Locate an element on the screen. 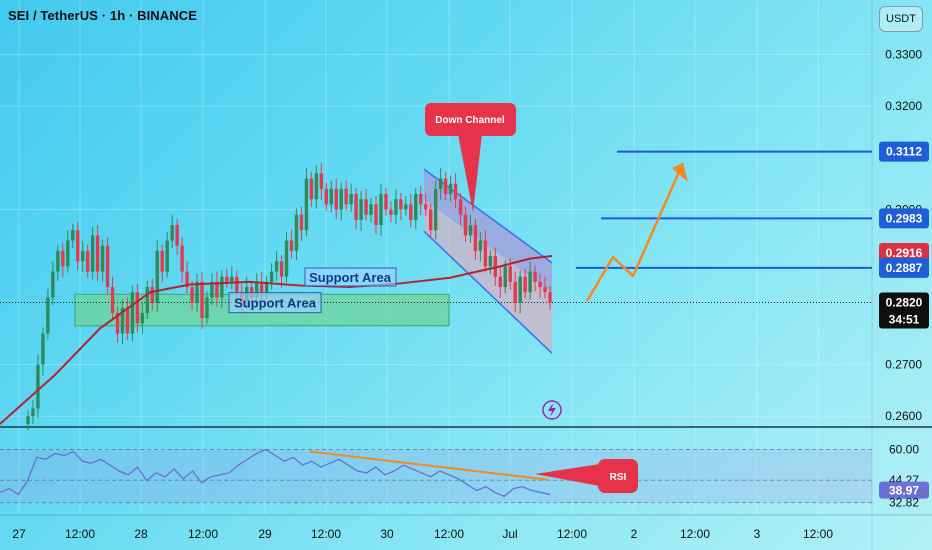  rsi-line is located at coordinates (275, 473).